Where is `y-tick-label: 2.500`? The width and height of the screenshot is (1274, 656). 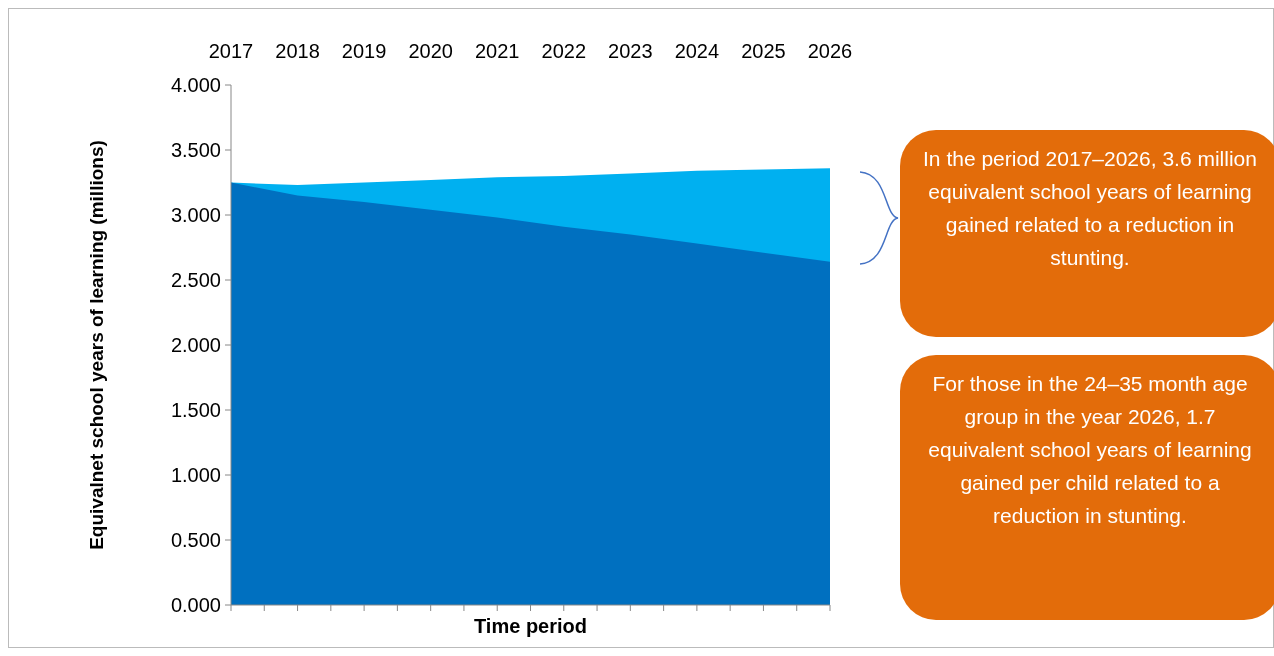
y-tick-label: 2.500 is located at coordinates (195, 280).